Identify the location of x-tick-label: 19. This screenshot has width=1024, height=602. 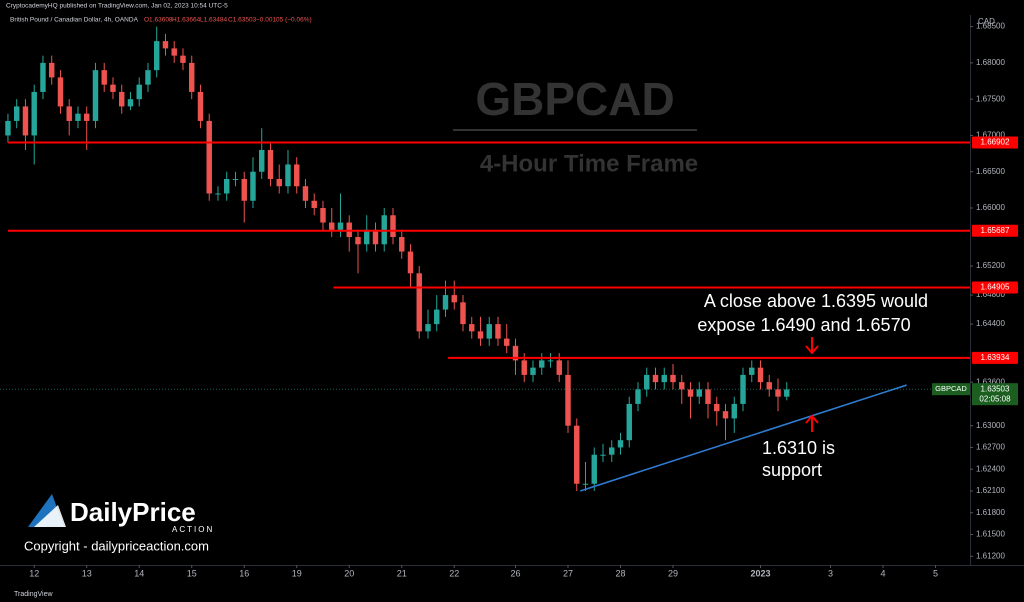
(297, 573).